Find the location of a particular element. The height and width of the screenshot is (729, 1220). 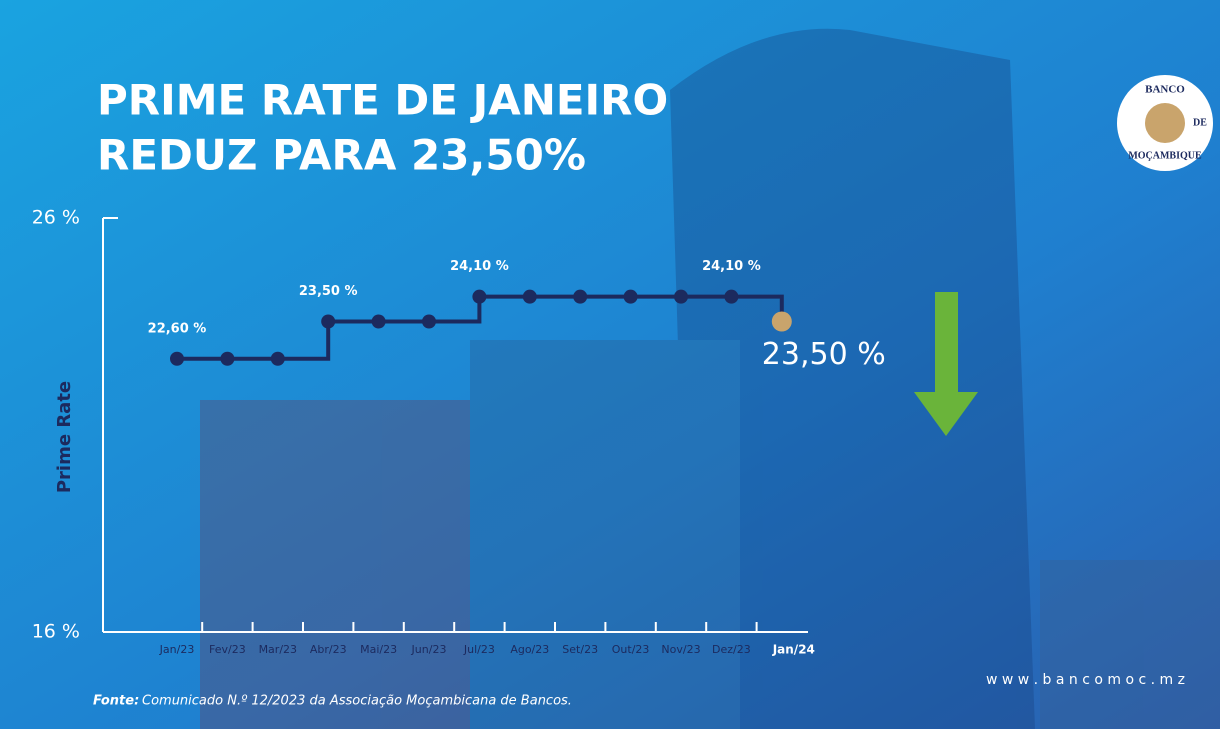

x-tick-label: Jun/23 is located at coordinates (429, 649).